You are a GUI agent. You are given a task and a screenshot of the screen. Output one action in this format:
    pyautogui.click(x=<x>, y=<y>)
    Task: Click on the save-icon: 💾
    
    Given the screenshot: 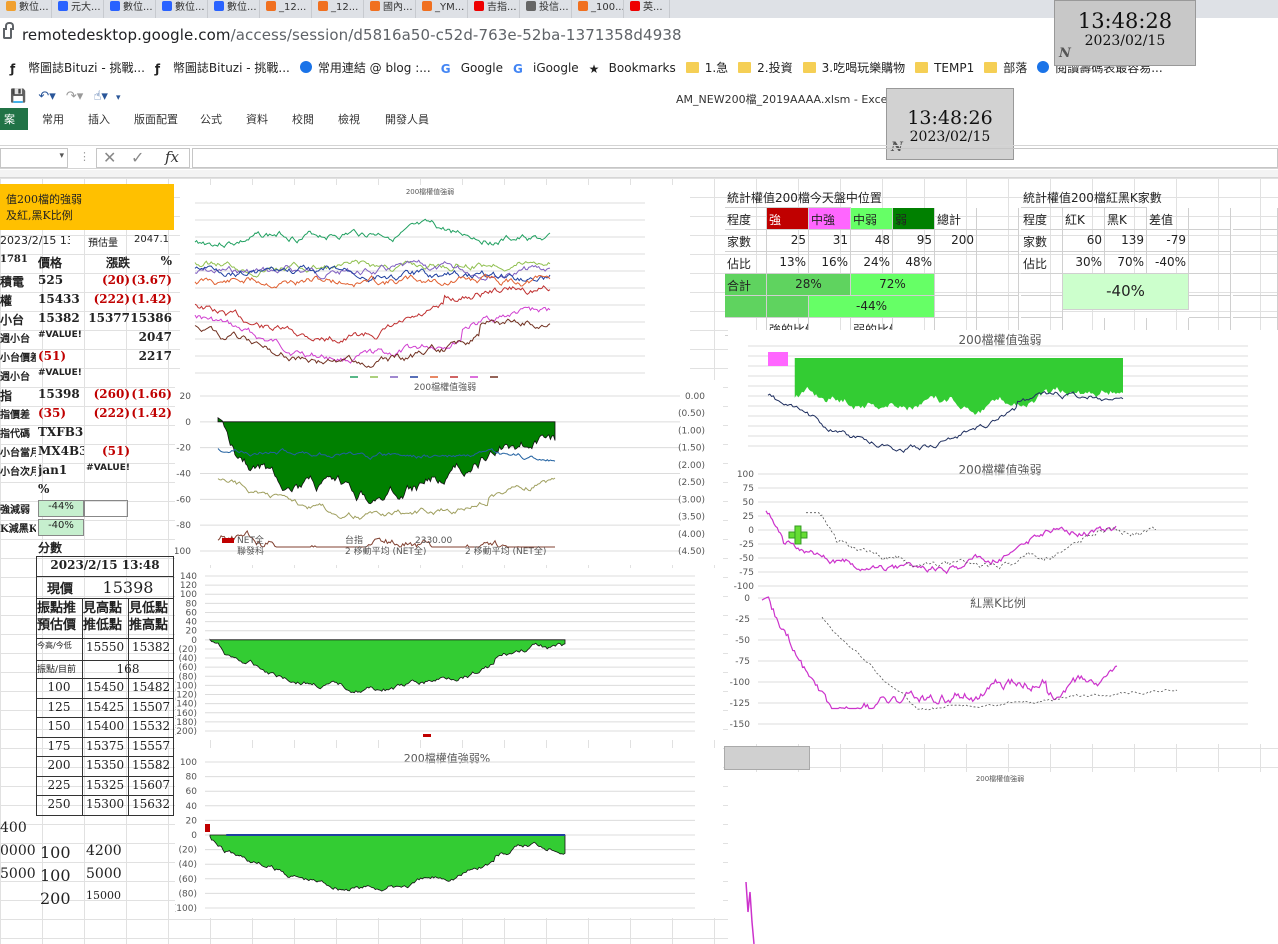 What is the action you would take?
    pyautogui.click(x=18, y=96)
    